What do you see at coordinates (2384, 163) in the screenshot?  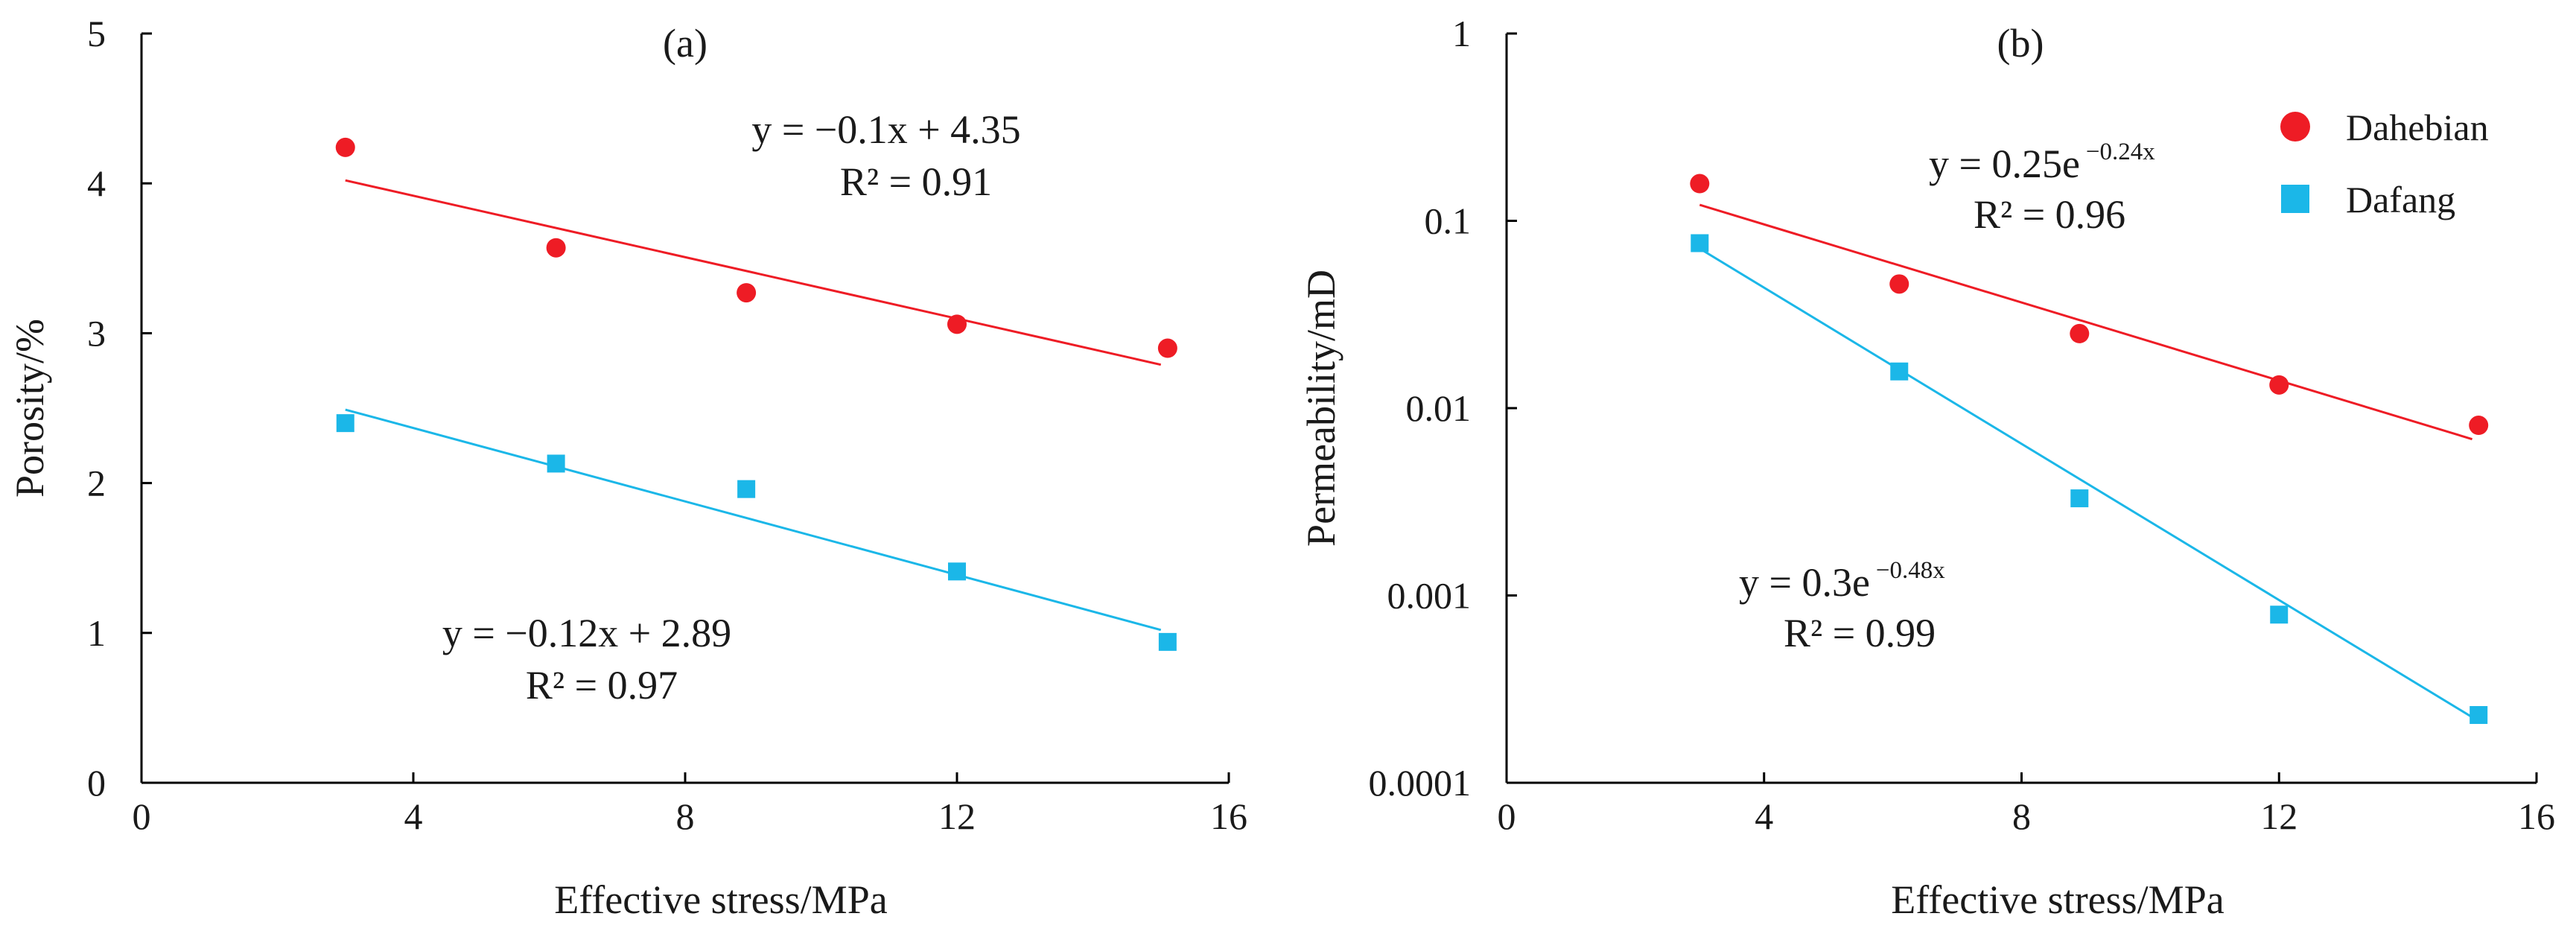 I see `legend: Dahebian Dafang` at bounding box center [2384, 163].